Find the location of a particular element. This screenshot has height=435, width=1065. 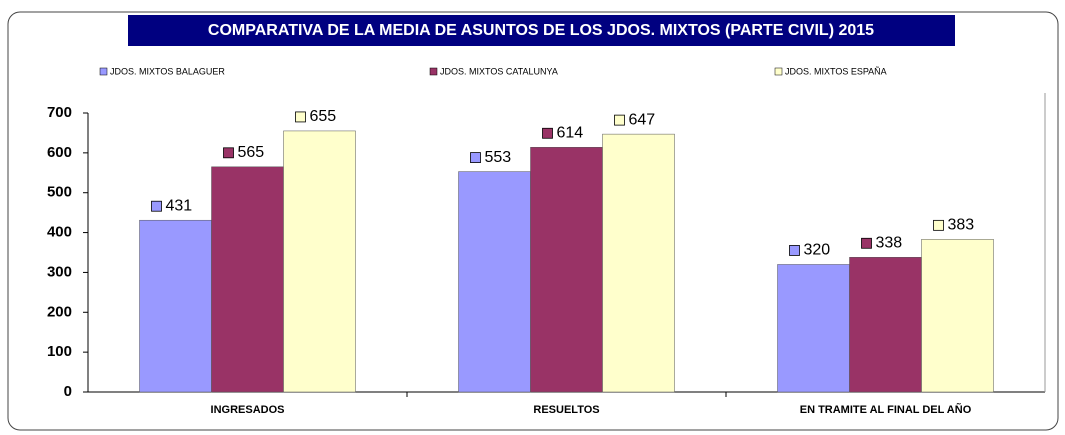

y-tick-label: 300 is located at coordinates (59, 271).